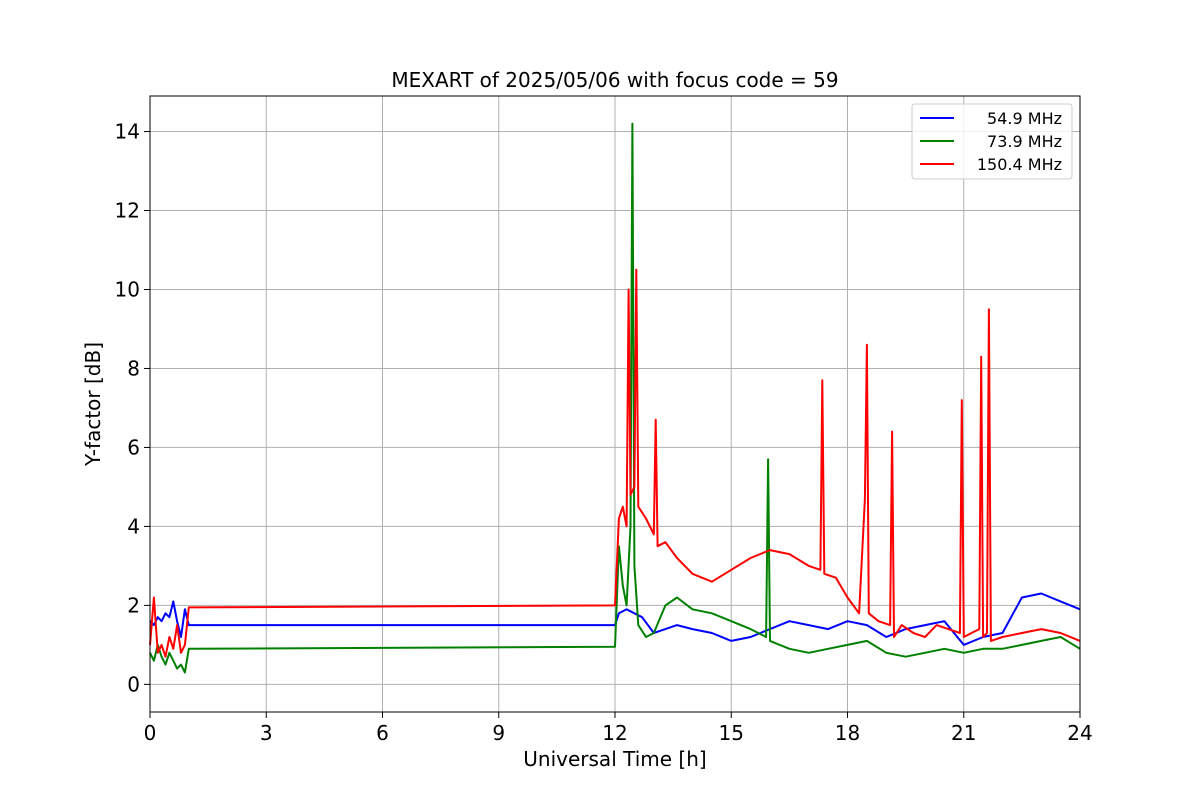 This screenshot has height=800, width=1200. What do you see at coordinates (498, 733) in the screenshot?
I see `x-tick-label: 9` at bounding box center [498, 733].